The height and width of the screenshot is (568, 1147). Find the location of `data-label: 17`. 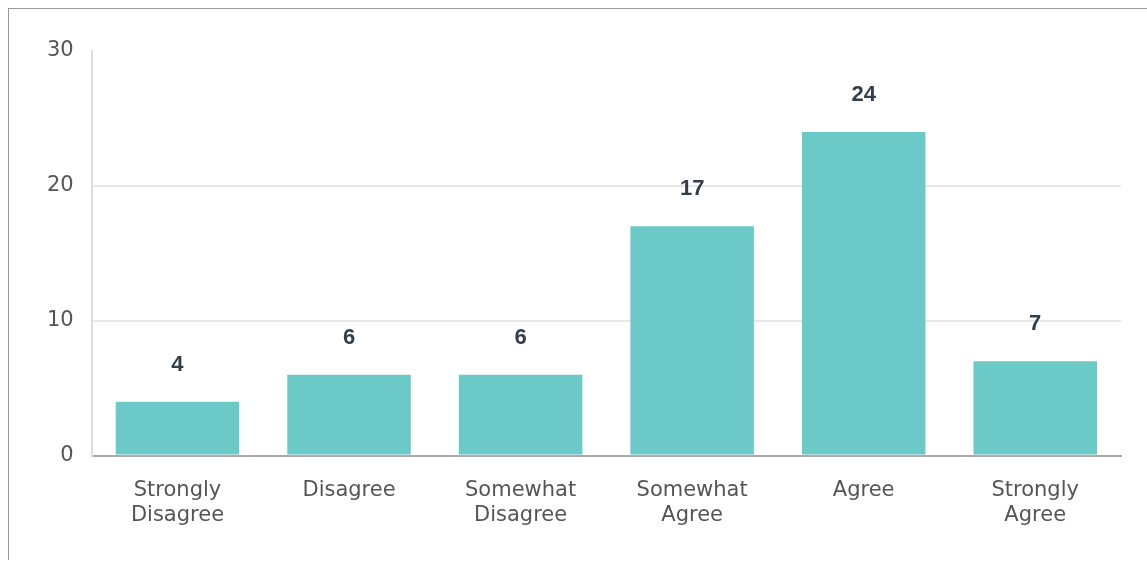

data-label: 17 is located at coordinates (692, 188).